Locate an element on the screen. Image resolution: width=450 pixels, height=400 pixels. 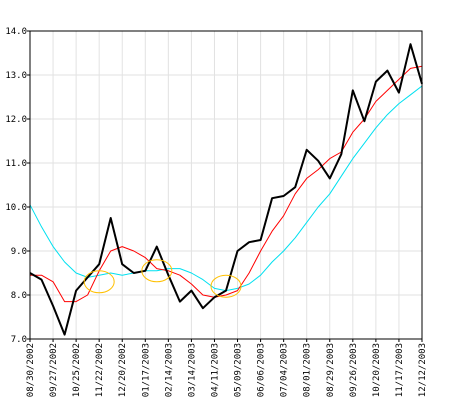
x-tick-label: 11/22/2002 is located at coordinates (100, 370).